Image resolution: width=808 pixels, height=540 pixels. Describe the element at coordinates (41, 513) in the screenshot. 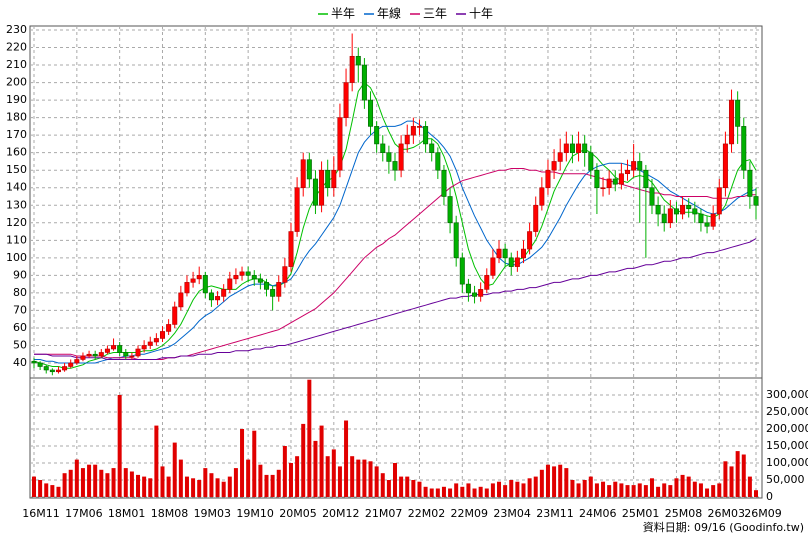

I see `x-tick-label: 16M11` at that location.